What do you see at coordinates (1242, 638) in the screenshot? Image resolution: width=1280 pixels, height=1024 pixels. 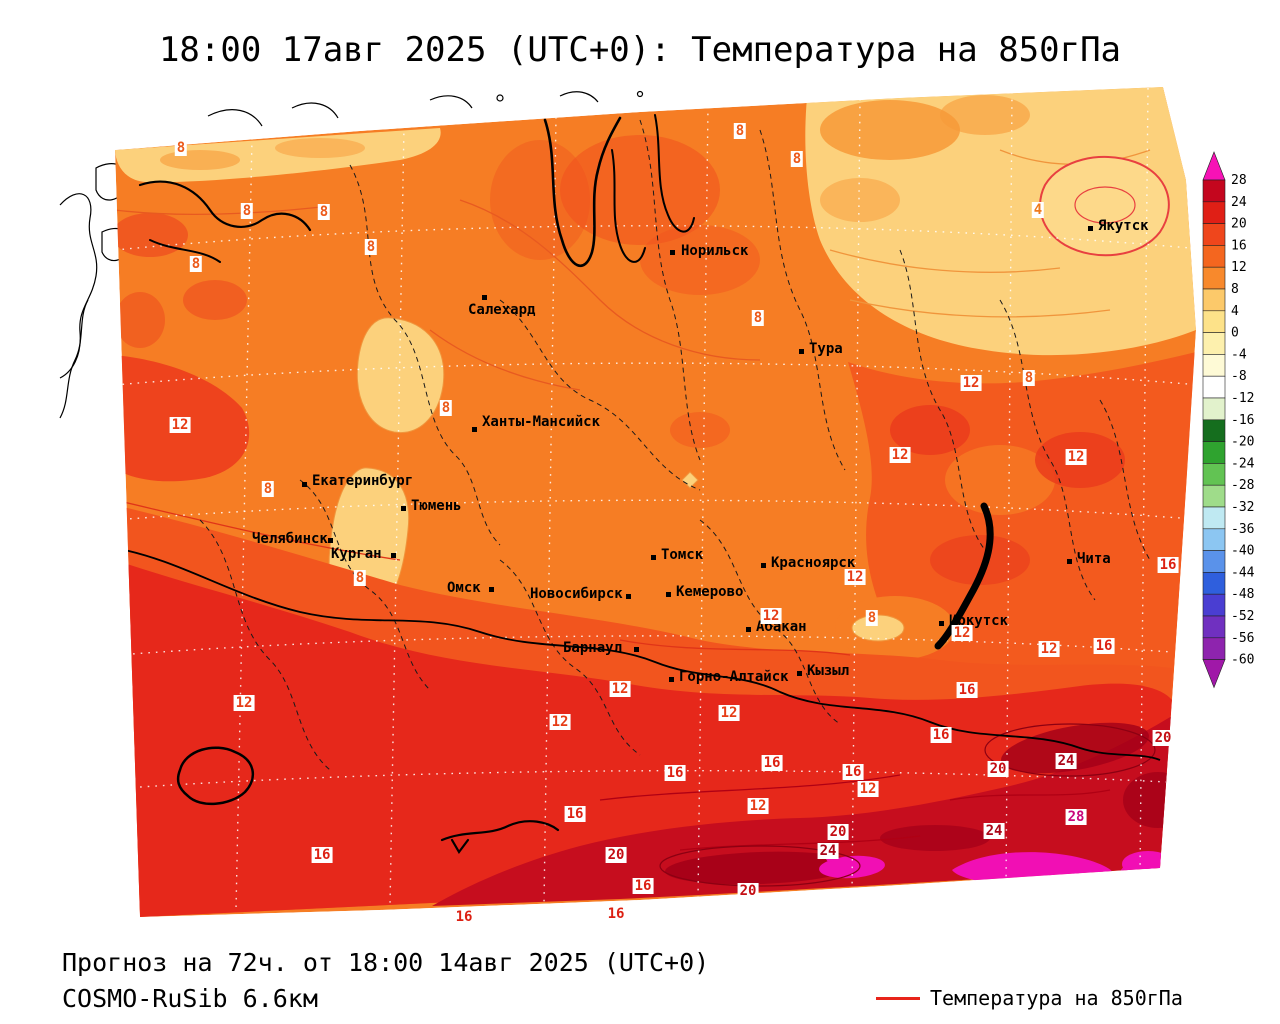 I see `colorbar-tick-label: -56` at bounding box center [1242, 638].